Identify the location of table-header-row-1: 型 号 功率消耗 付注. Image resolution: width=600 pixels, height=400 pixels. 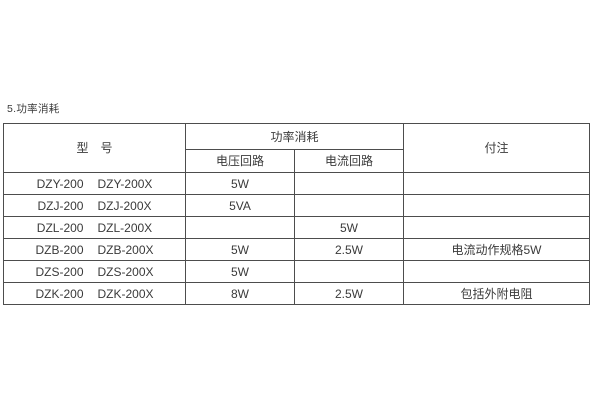
(296, 148).